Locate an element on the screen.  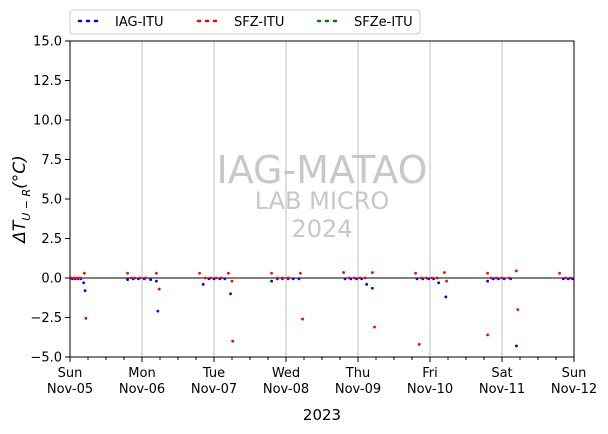
y-axis-title: ΔTU − R(°C) is located at coordinates (21, 200).